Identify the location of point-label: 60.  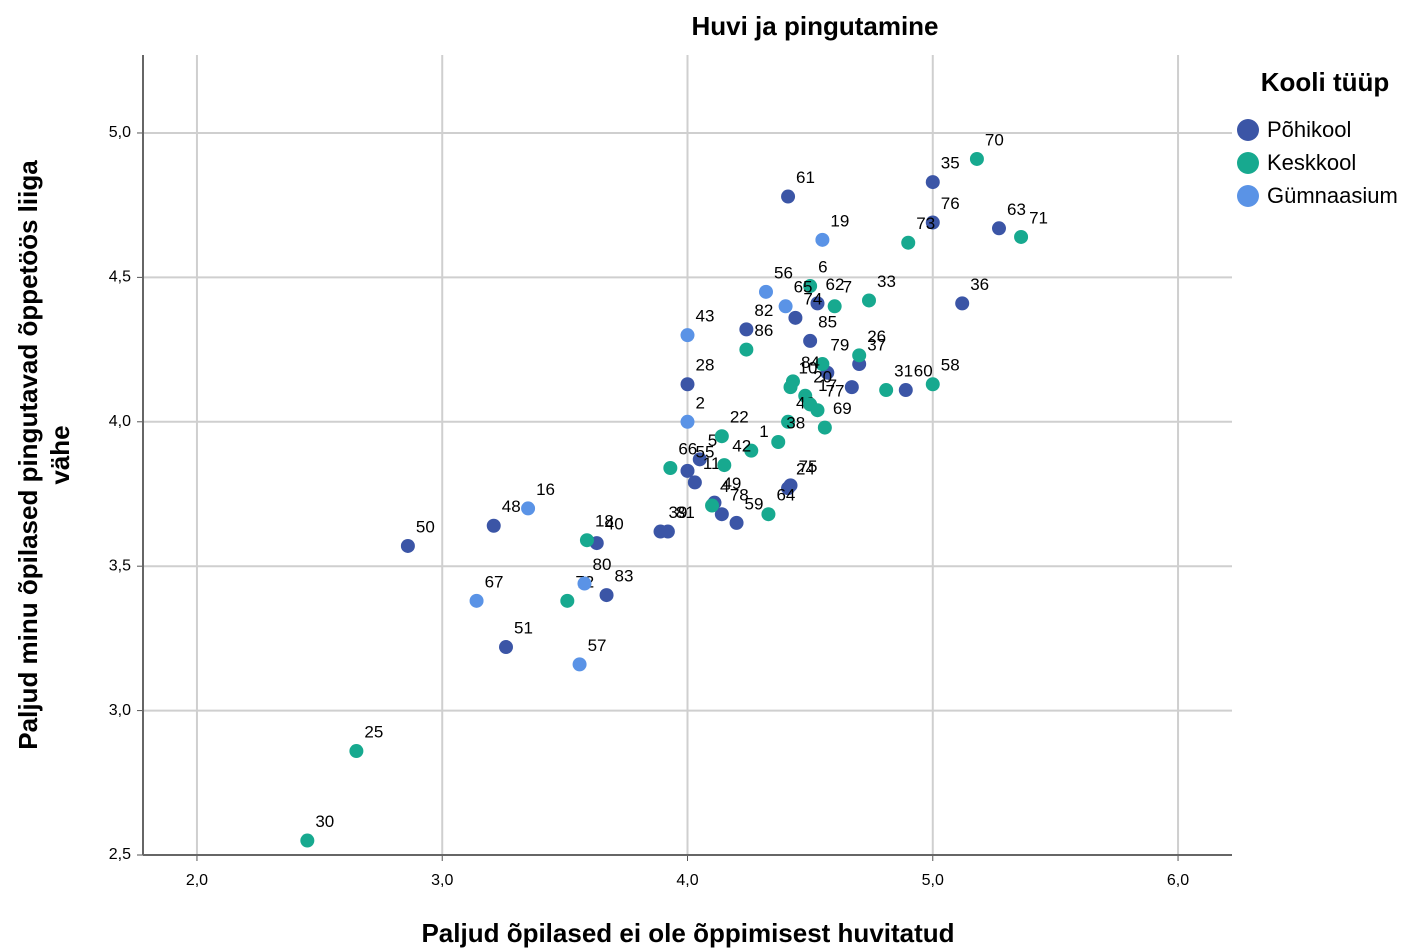
(923, 371).